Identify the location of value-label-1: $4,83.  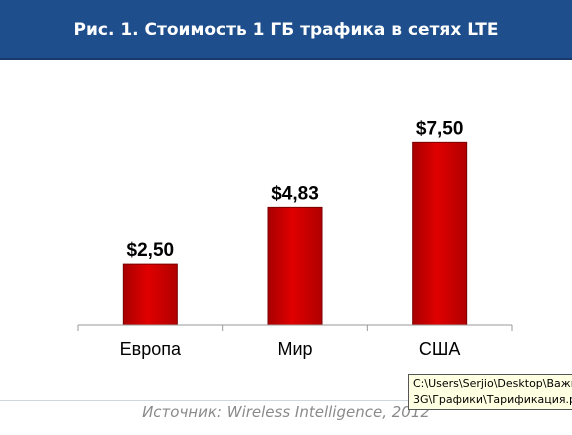
(295, 193).